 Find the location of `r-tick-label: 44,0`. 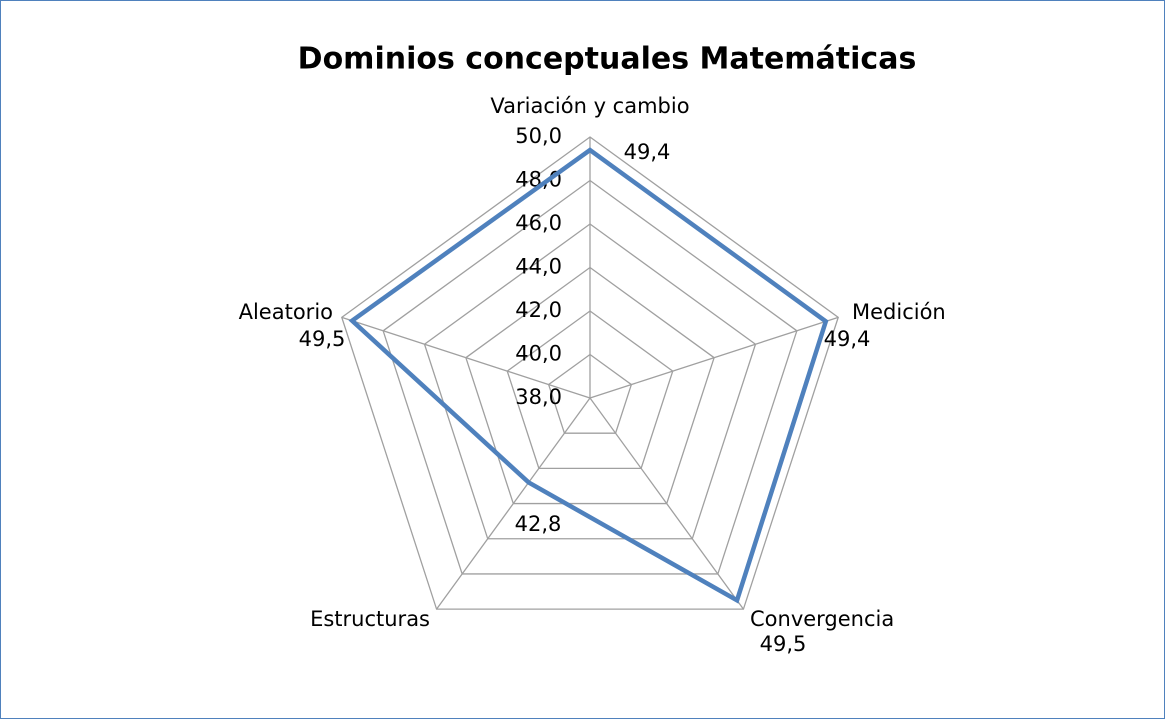

r-tick-label: 44,0 is located at coordinates (538, 267).